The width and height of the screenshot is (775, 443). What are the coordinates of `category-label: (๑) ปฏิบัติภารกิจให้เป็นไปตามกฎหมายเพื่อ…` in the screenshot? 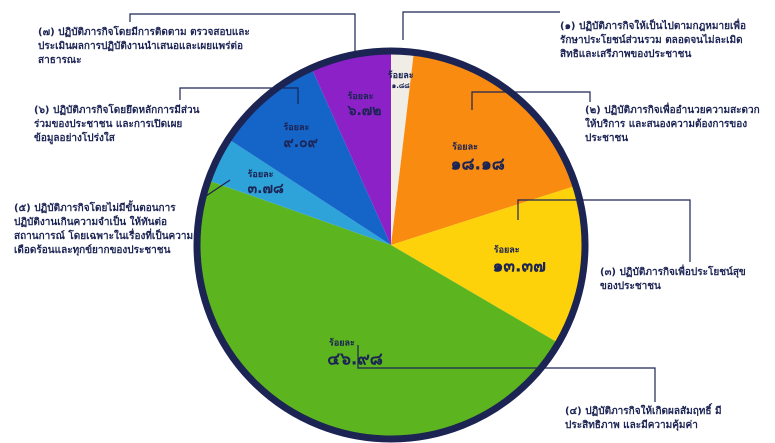 It's located at (653, 40).